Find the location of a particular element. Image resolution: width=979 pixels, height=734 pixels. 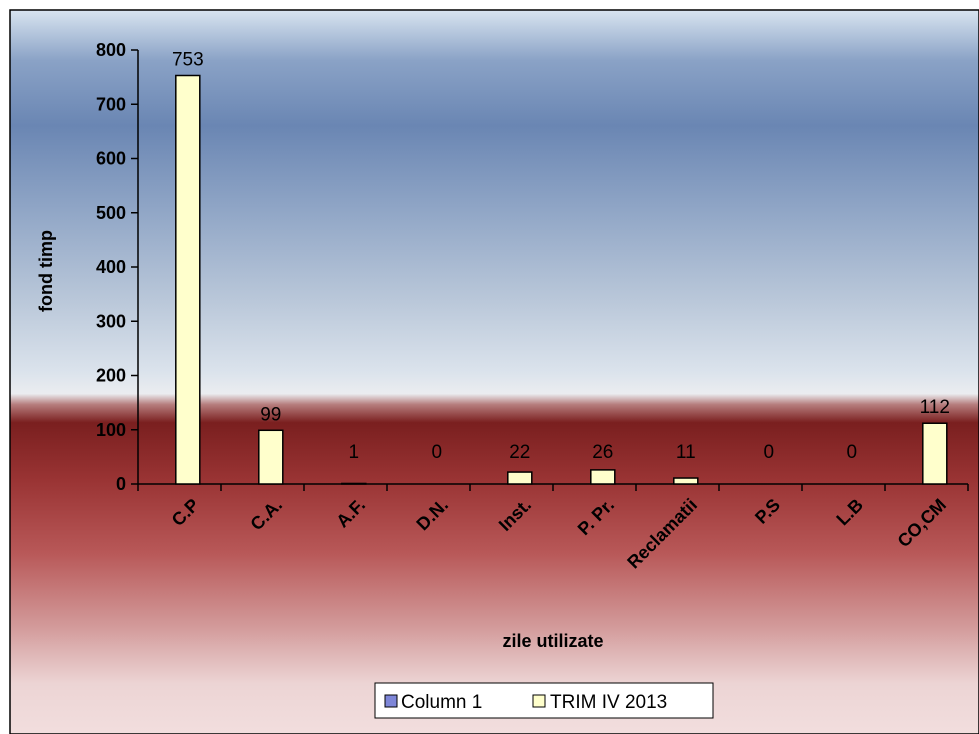

legend-swatch-trim-iv-2013 is located at coordinates (539, 701).